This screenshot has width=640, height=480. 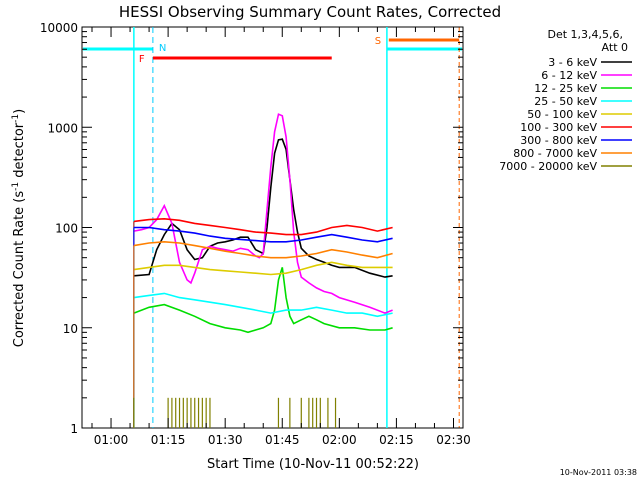 What do you see at coordinates (263, 249) in the screenshot?
I see `series-7-line` at bounding box center [263, 249].